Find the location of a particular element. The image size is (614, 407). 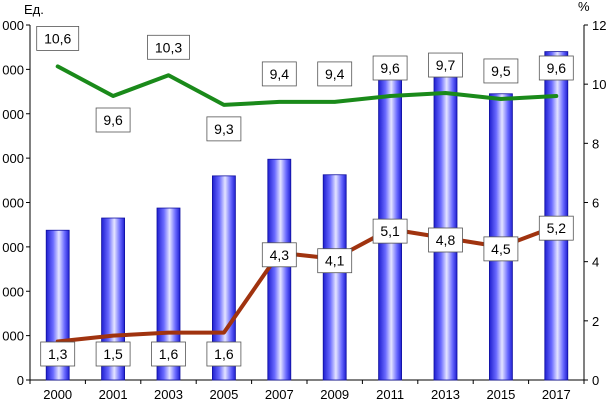

left-axis-unit: Ед. is located at coordinates (34, 9).